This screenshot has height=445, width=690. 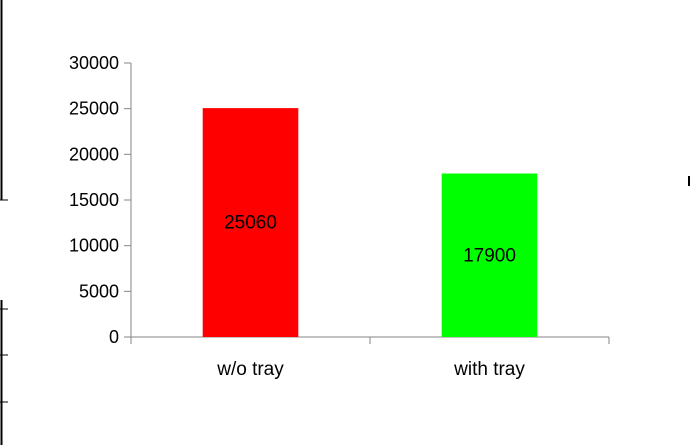 What do you see at coordinates (99, 291) in the screenshot?
I see `y-tick-label: 5000` at bounding box center [99, 291].